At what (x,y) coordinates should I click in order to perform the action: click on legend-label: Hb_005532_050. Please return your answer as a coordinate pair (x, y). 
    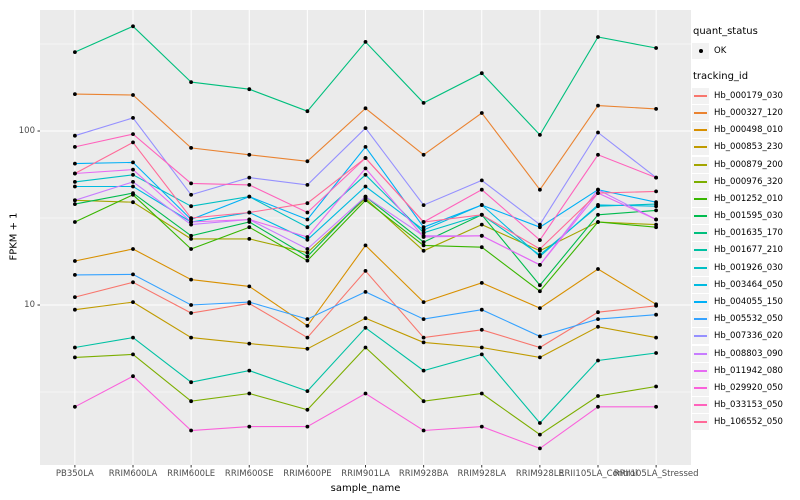
    Looking at the image, I should click on (748, 319).